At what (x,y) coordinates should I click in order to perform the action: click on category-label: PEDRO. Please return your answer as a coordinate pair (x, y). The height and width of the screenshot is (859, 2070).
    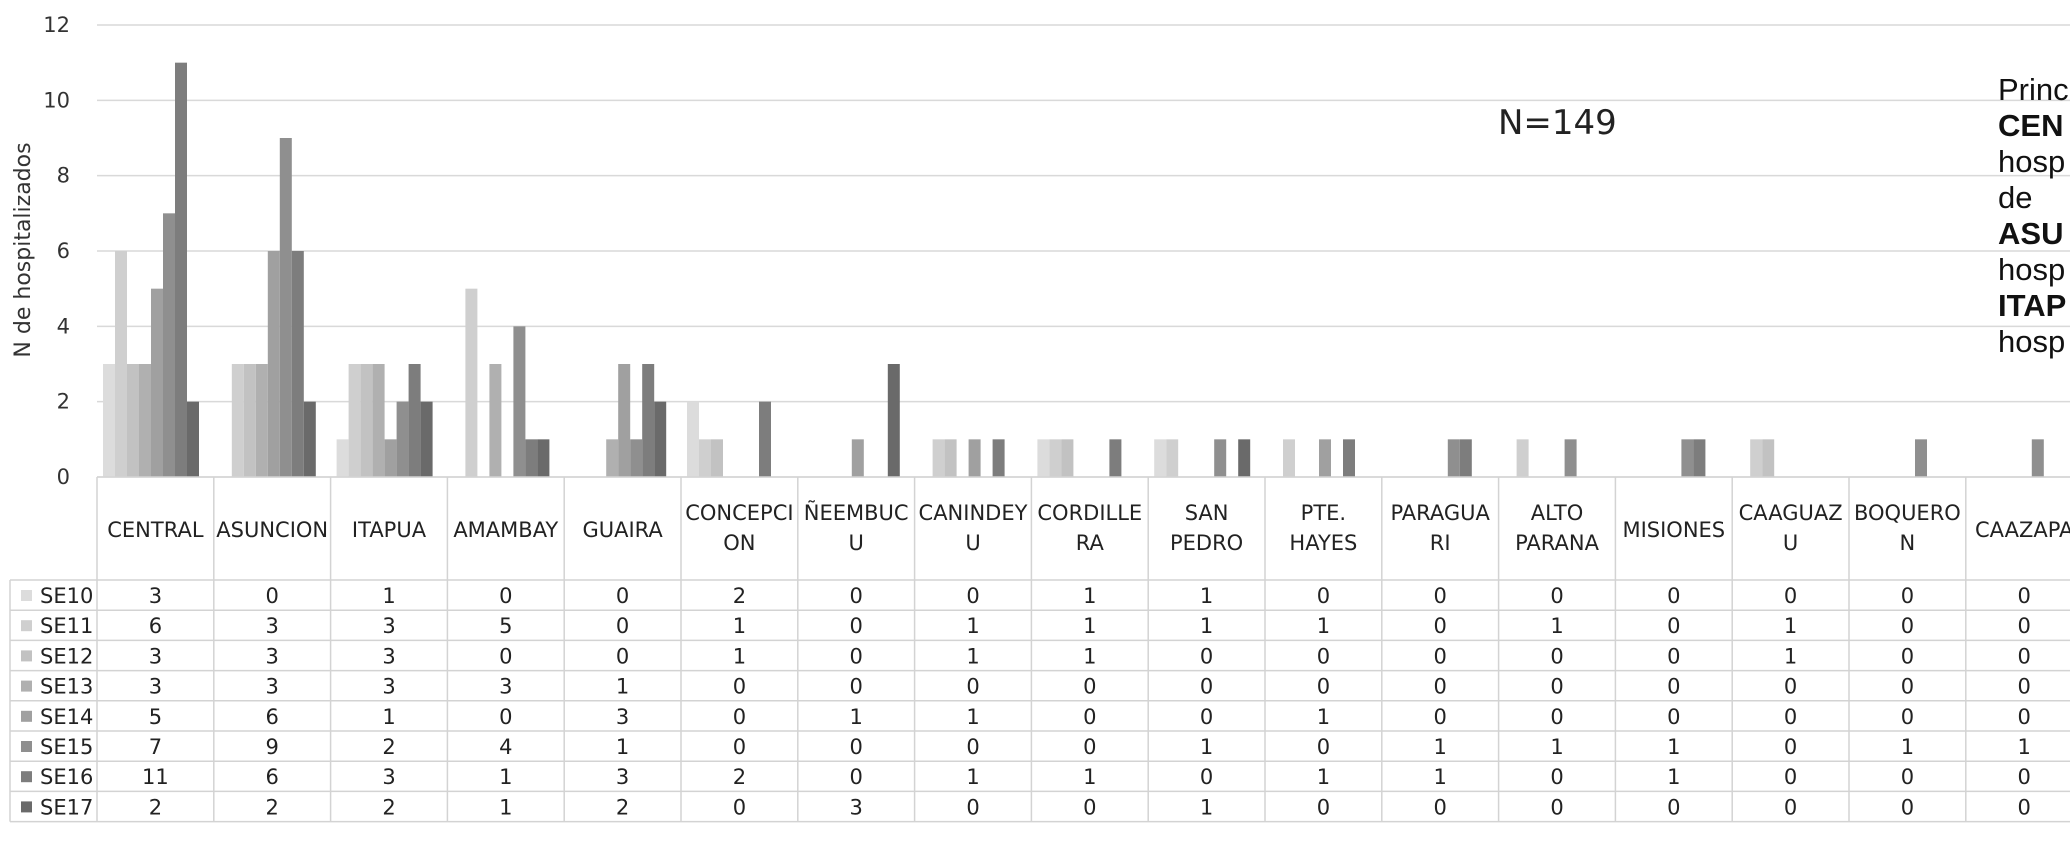
    Looking at the image, I should click on (1206, 543).